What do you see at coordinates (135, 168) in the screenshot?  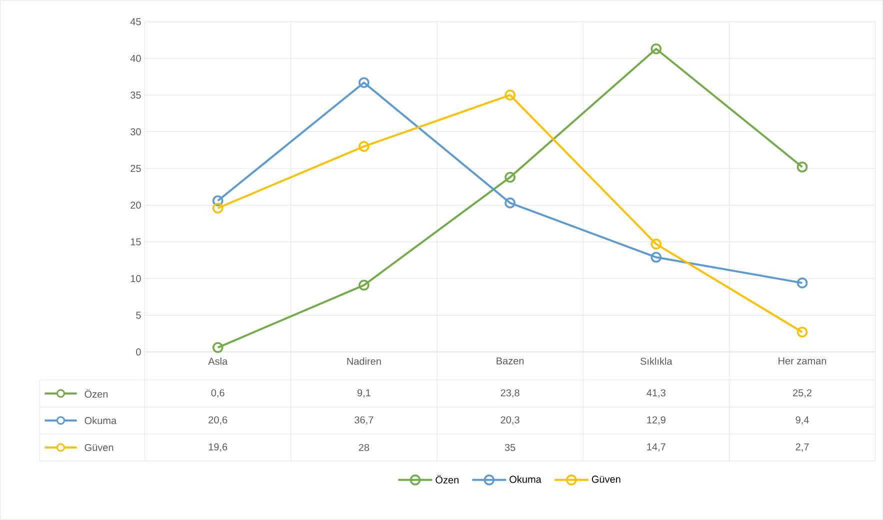 I see `y-tick-label: 25` at bounding box center [135, 168].